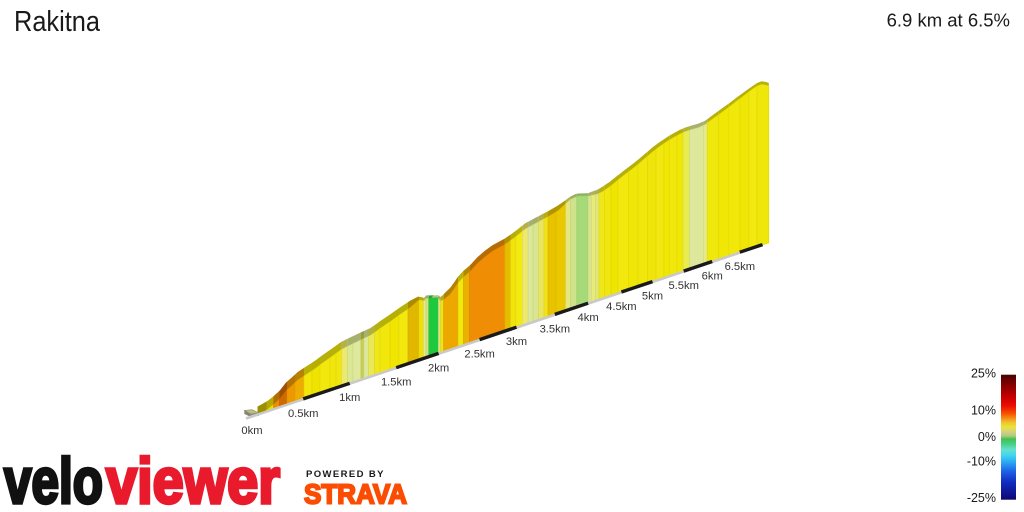 The width and height of the screenshot is (1024, 512). What do you see at coordinates (983, 373) in the screenshot?
I see `svg-text: 25%` at bounding box center [983, 373].